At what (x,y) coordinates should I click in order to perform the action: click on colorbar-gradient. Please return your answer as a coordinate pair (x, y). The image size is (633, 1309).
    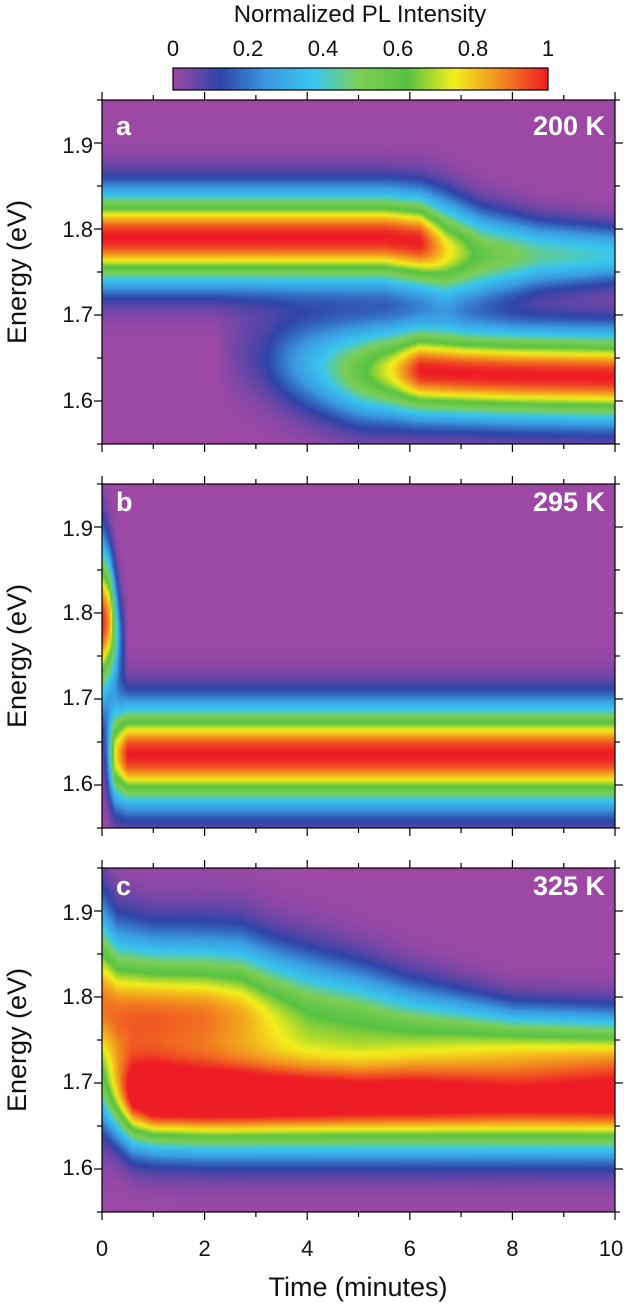
    Looking at the image, I should click on (360, 79).